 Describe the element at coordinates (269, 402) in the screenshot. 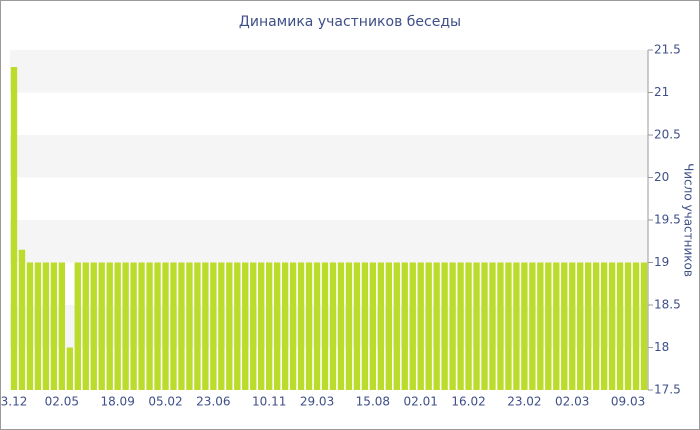

I see `x-tick-label: 10.11` at that location.